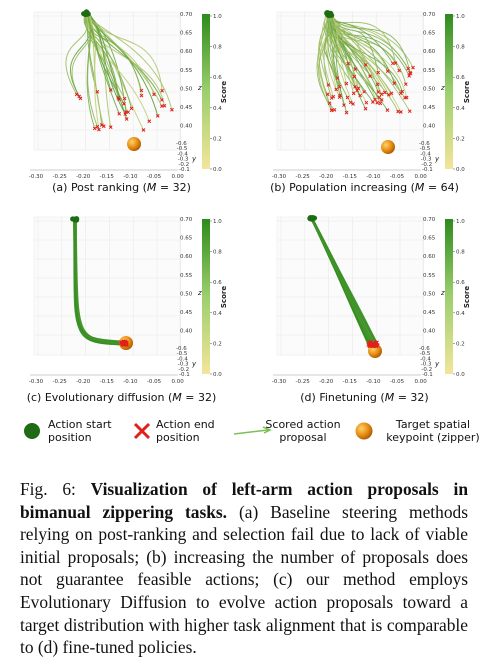 Image resolution: width=486 pixels, height=659 pixels. I want to click on y-axis-label: y, so click(437, 364).